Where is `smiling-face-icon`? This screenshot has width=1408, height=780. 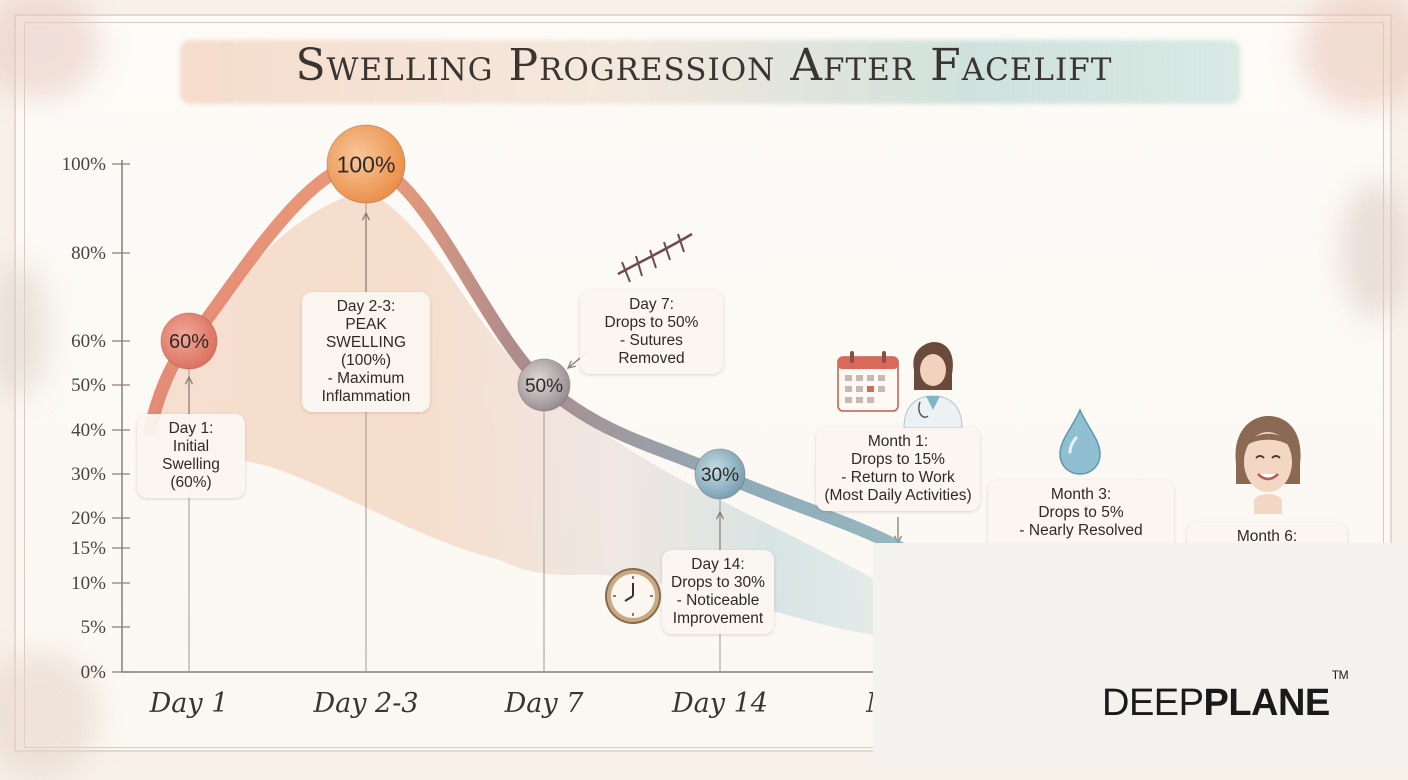
smiling-face-icon is located at coordinates (1268, 465).